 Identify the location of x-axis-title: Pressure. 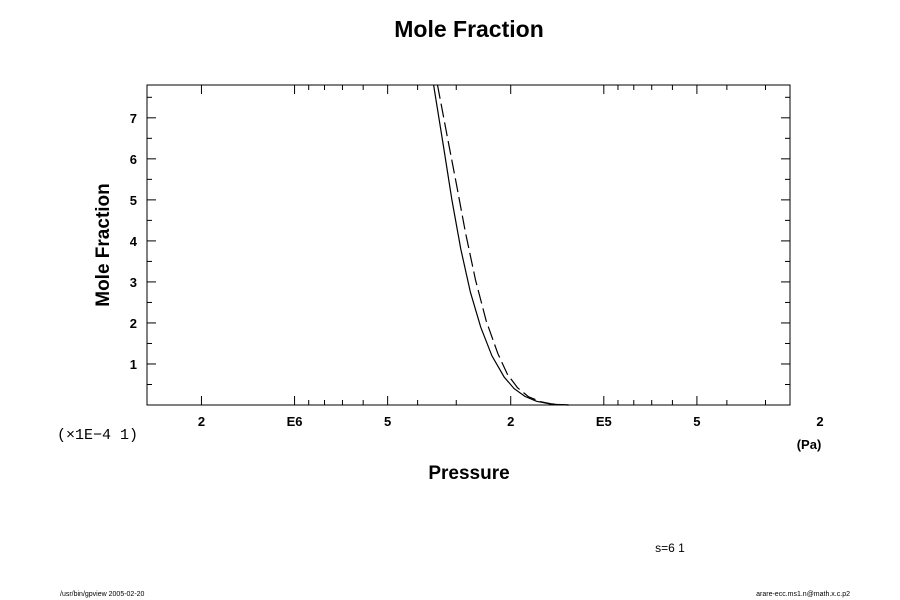
(468, 473).